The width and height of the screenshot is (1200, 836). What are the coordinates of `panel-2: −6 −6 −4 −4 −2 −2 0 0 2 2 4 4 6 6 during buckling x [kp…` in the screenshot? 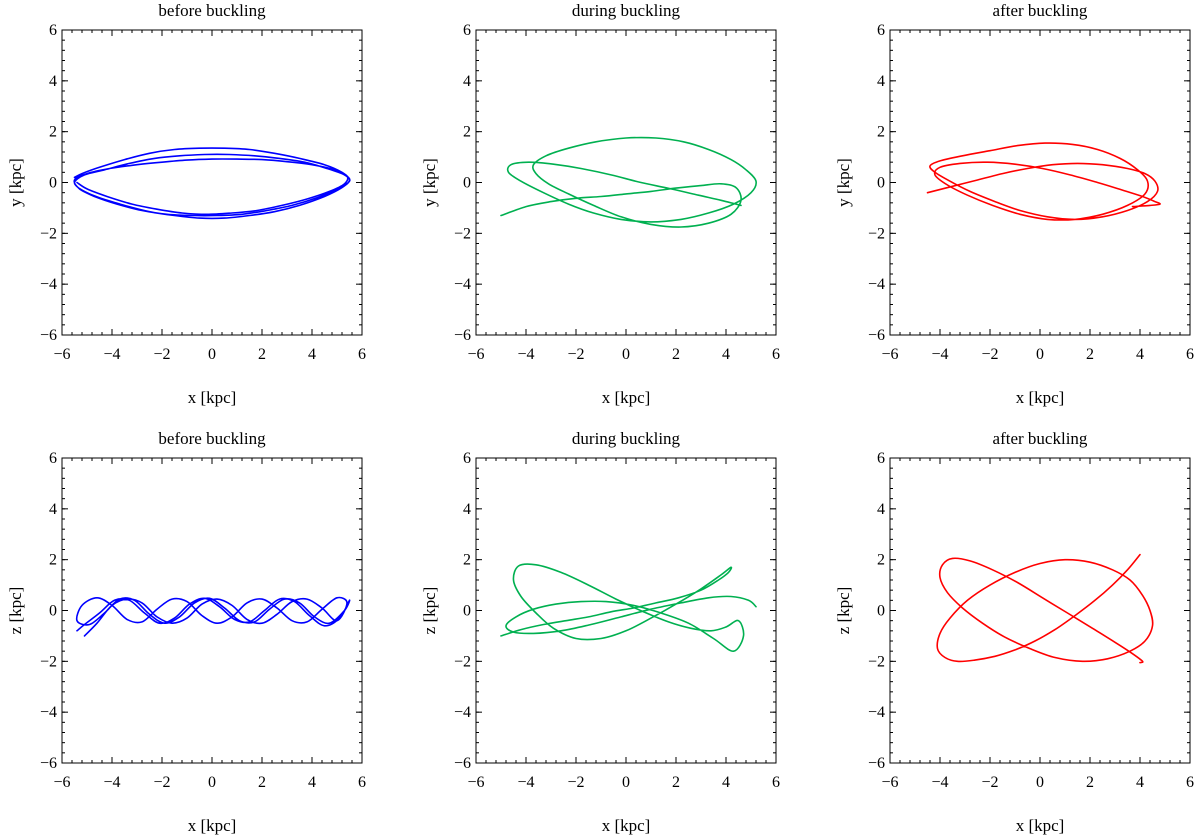 It's located at (600, 204).